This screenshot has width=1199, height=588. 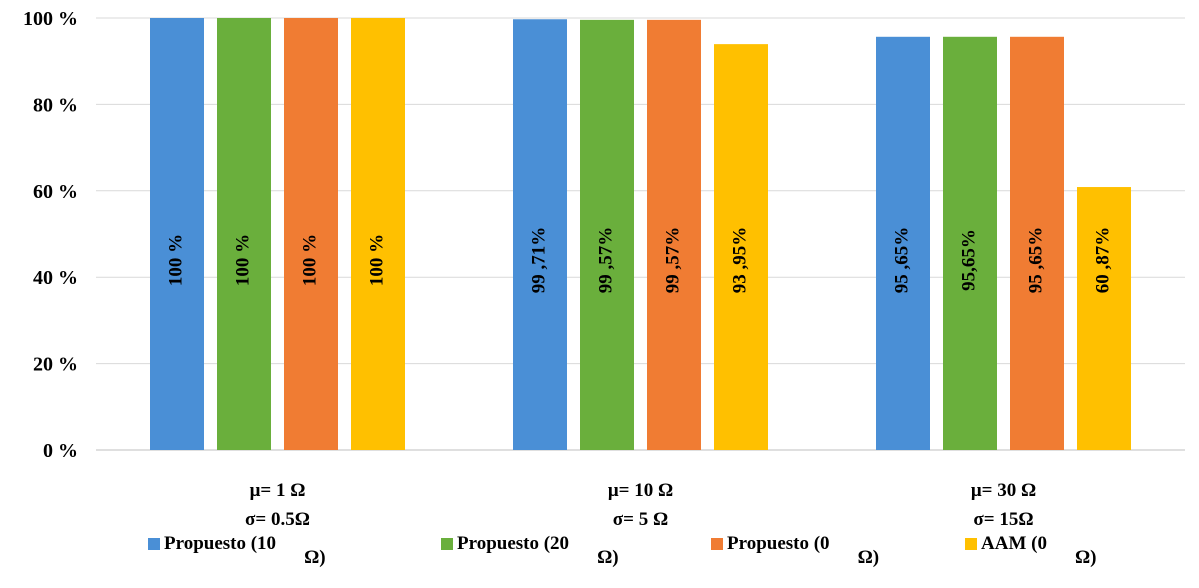 I want to click on y-axis: 0 % 20 % 40 % 60 % 80 % 100 %, so click(x=50, y=235).